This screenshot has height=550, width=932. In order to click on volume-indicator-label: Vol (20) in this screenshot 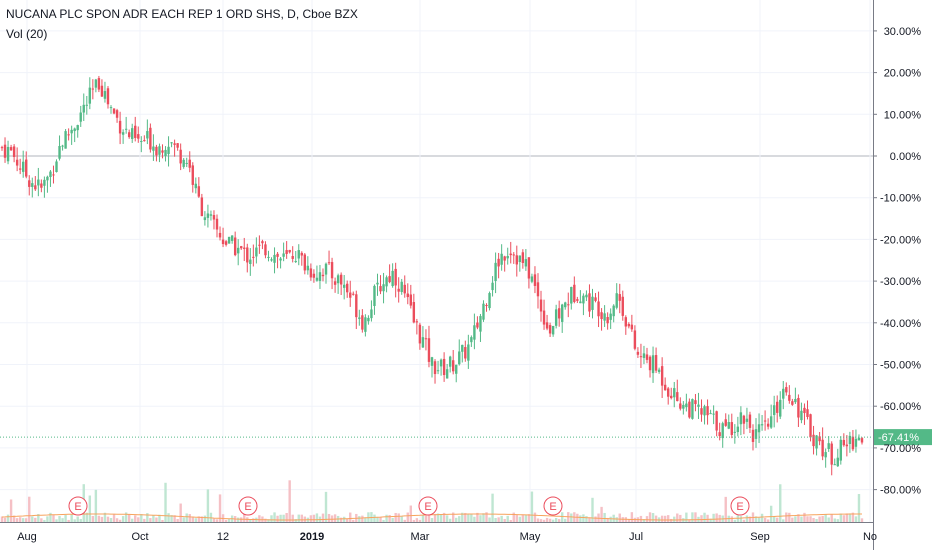, I will do `click(27, 34)`.